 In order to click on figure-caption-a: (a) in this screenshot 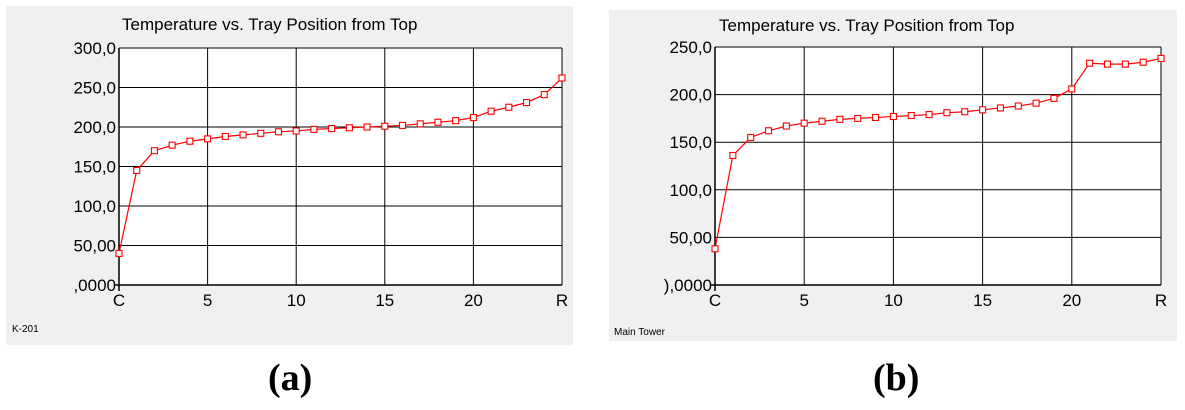, I will do `click(290, 378)`.